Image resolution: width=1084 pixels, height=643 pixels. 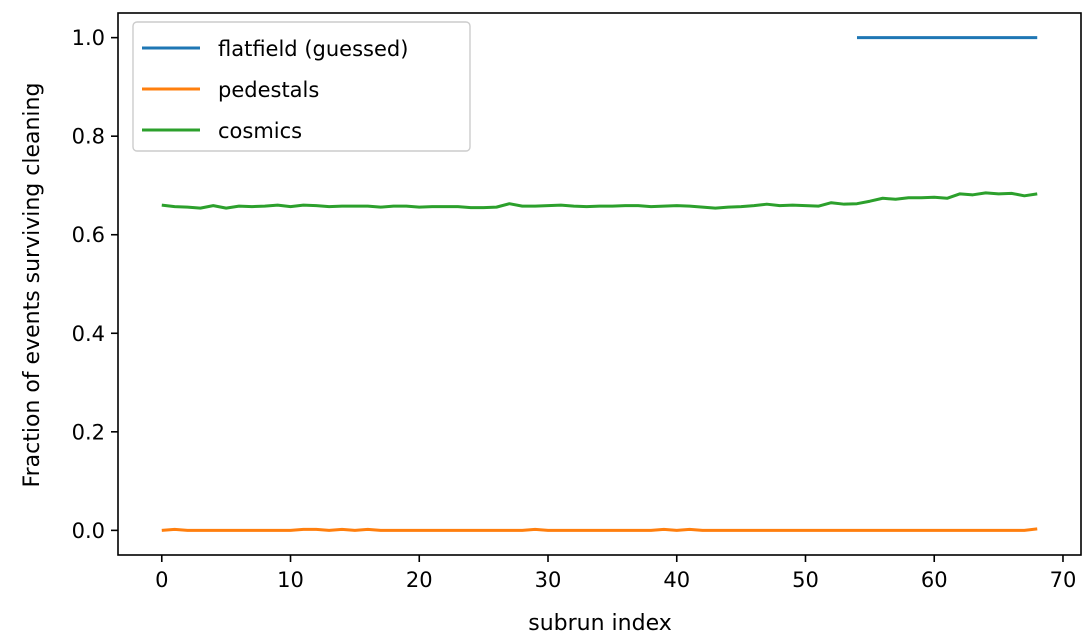 I want to click on legend: flatfield (guessed) pedestals cosmics, so click(x=301, y=86).